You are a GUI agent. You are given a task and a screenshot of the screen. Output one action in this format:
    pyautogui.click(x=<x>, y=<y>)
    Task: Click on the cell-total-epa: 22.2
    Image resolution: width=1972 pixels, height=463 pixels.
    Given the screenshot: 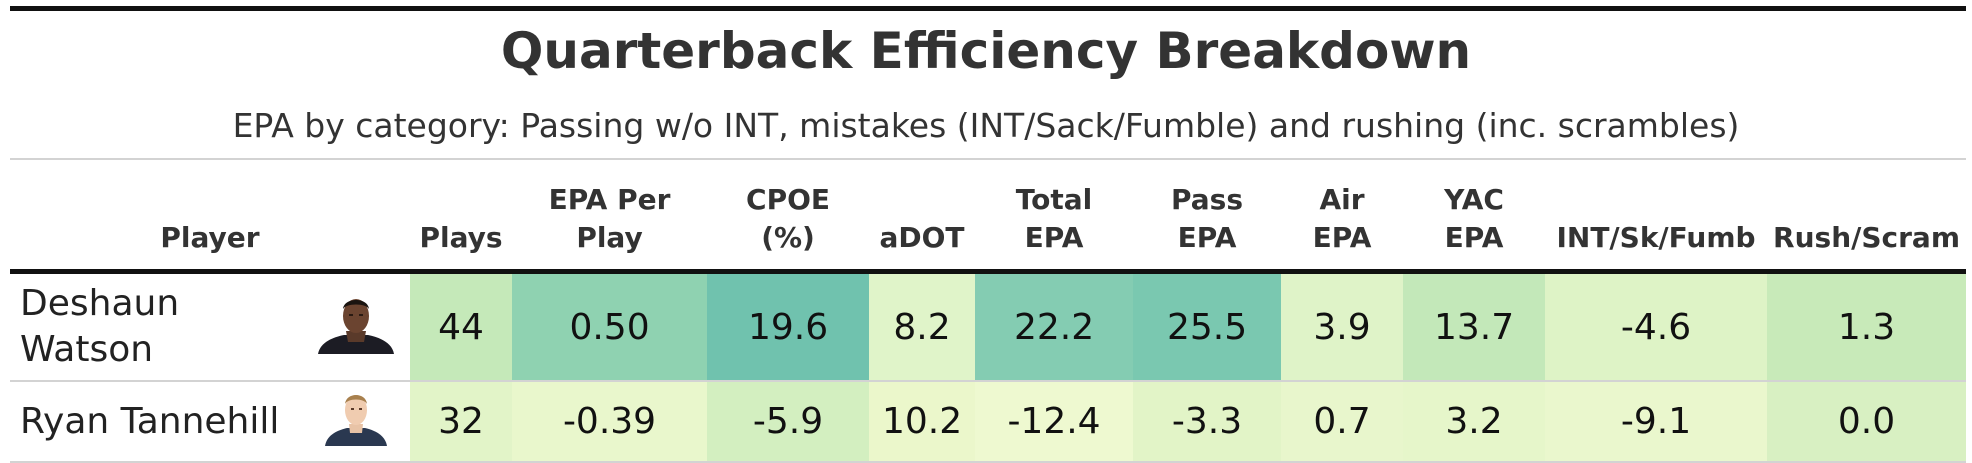 What is the action you would take?
    pyautogui.click(x=1054, y=326)
    